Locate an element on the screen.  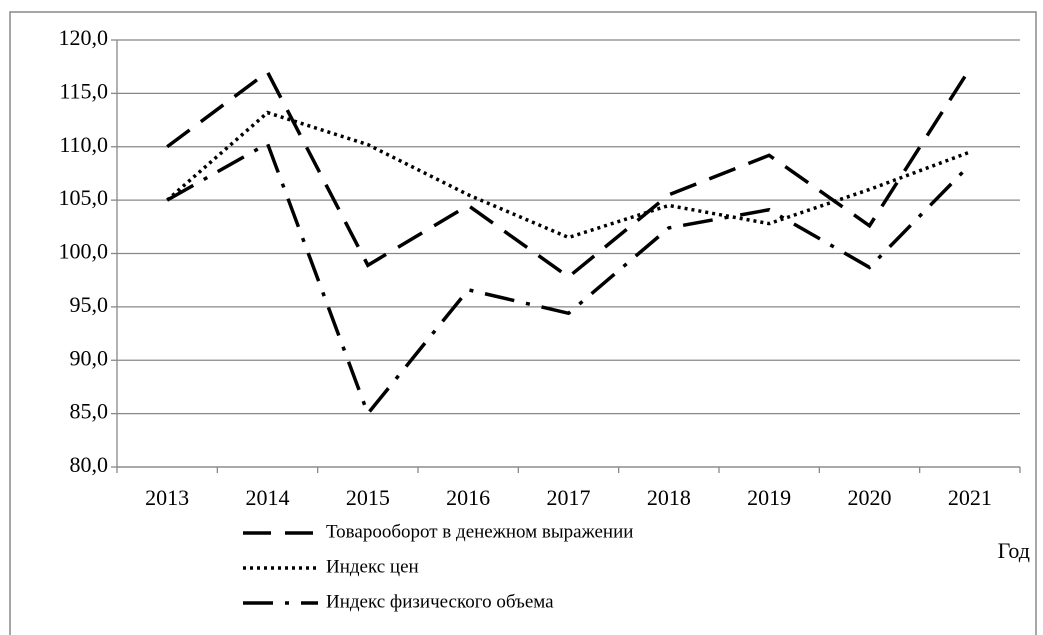
x-tick-label: 2020 is located at coordinates (870, 497).